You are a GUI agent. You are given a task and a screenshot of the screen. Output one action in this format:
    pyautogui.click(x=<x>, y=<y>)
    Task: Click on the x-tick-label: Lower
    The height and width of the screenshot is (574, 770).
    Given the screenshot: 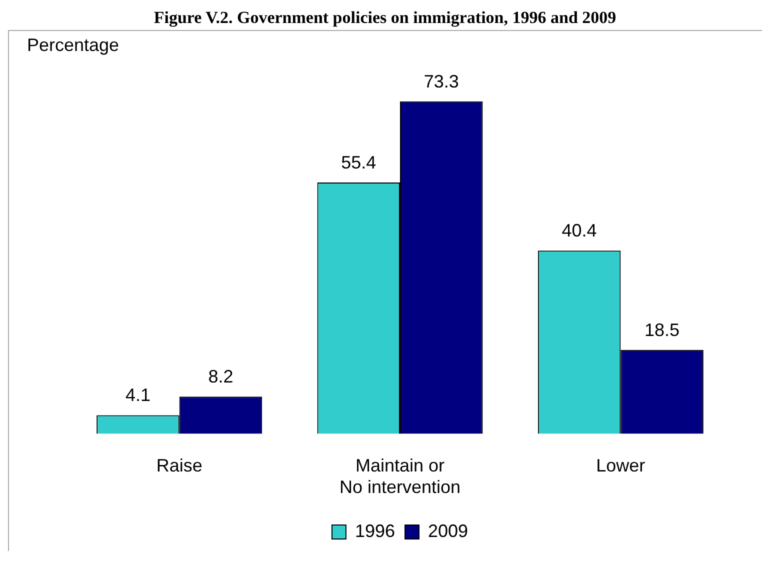 What is the action you would take?
    pyautogui.click(x=621, y=466)
    